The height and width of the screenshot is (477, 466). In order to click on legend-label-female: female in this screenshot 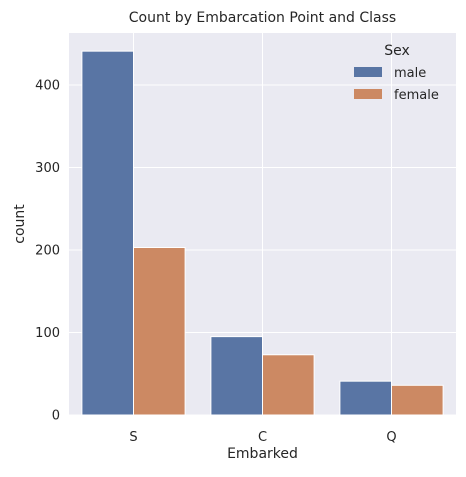, I will do `click(416, 95)`.